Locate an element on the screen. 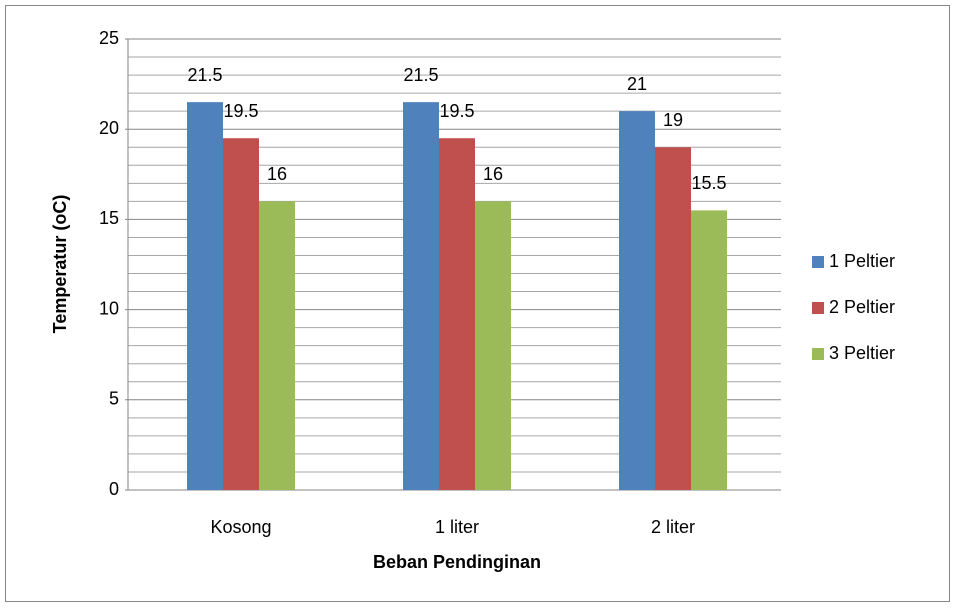  y-tick-label: 10 is located at coordinates (109, 308).